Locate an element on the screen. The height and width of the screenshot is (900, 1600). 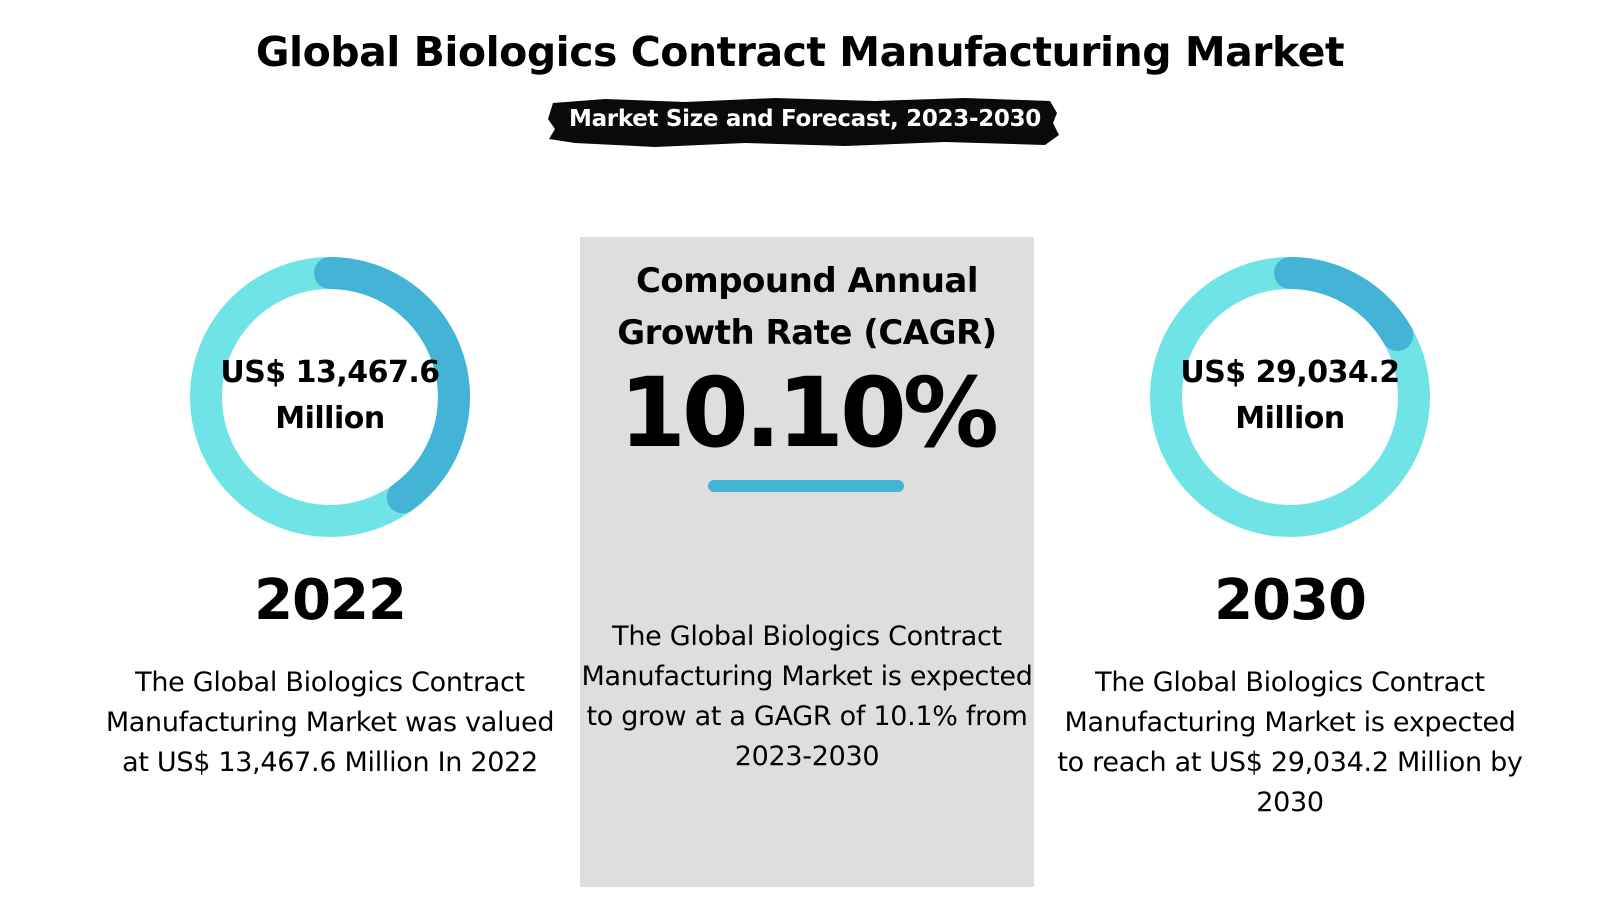
subtitle: Market Size and Forecast, 2023-2030 is located at coordinates (805, 119).